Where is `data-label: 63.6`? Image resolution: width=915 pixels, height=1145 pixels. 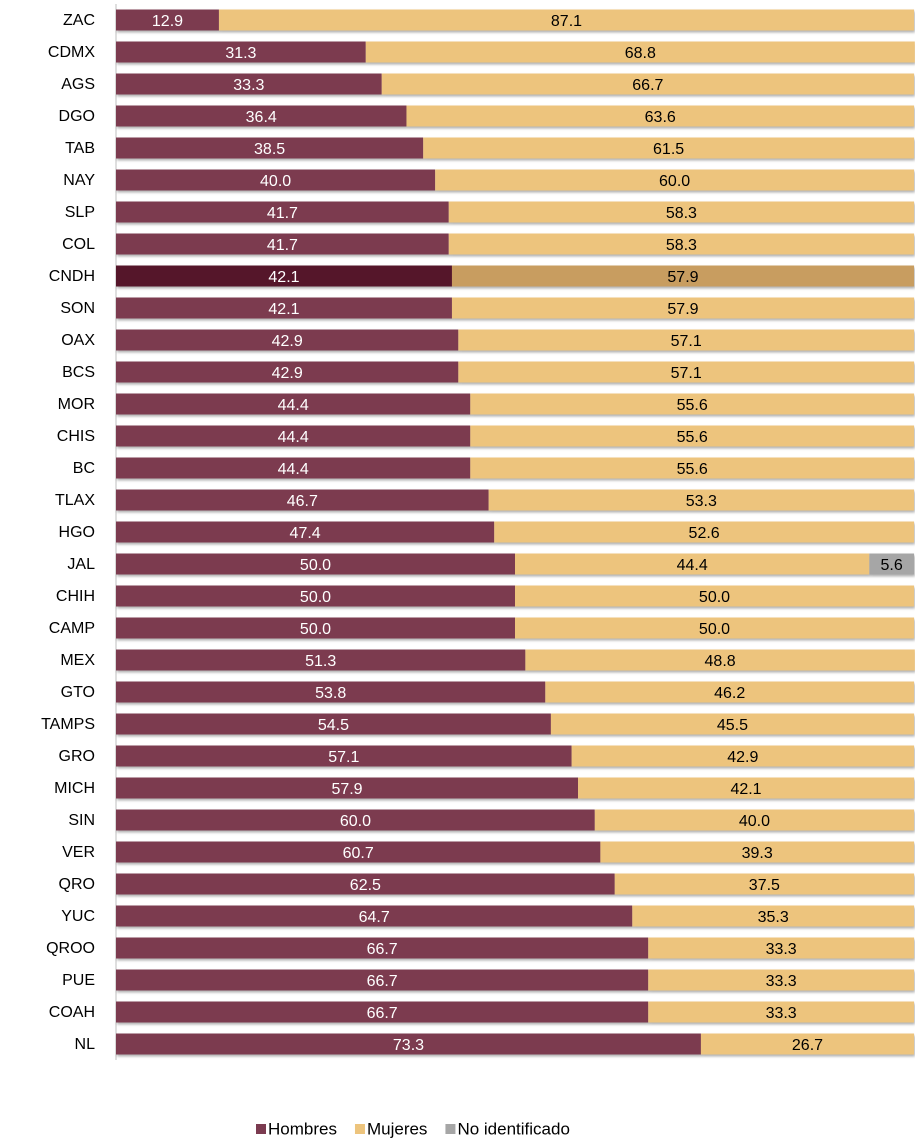
data-label: 63.6 is located at coordinates (660, 117).